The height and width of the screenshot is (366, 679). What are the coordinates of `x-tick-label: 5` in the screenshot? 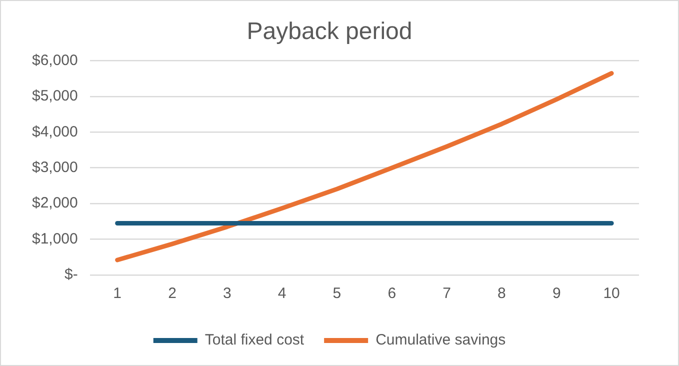 It's located at (337, 293).